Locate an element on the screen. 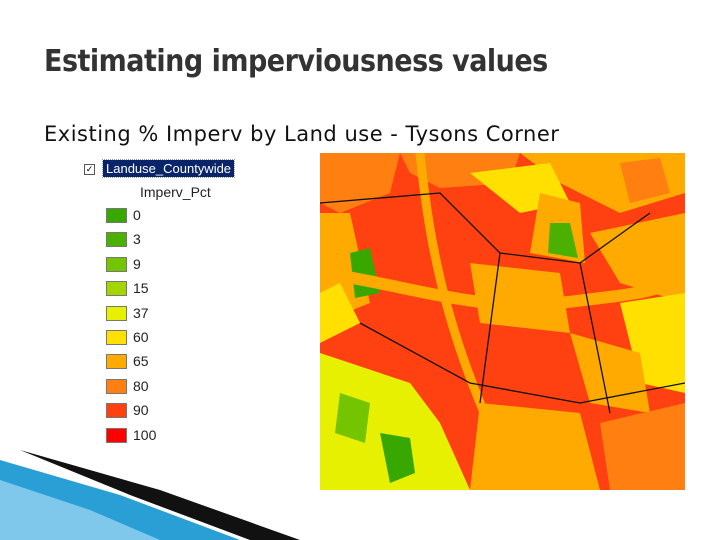 This screenshot has width=720, height=540. legend-label: 90 is located at coordinates (141, 410).